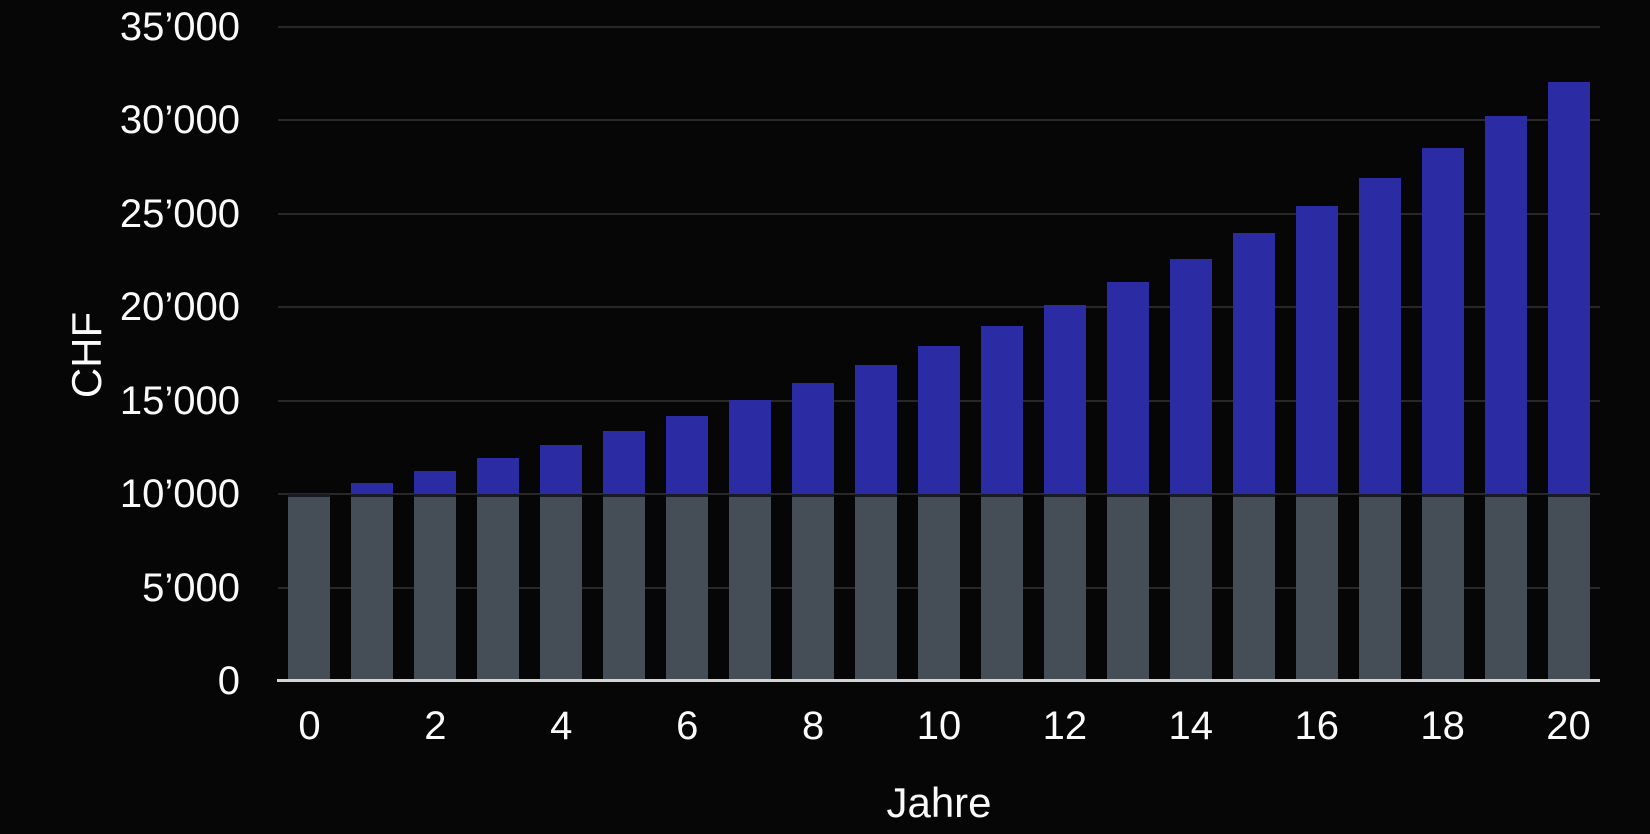  I want to click on x-tick-14: 14, so click(1191, 726).